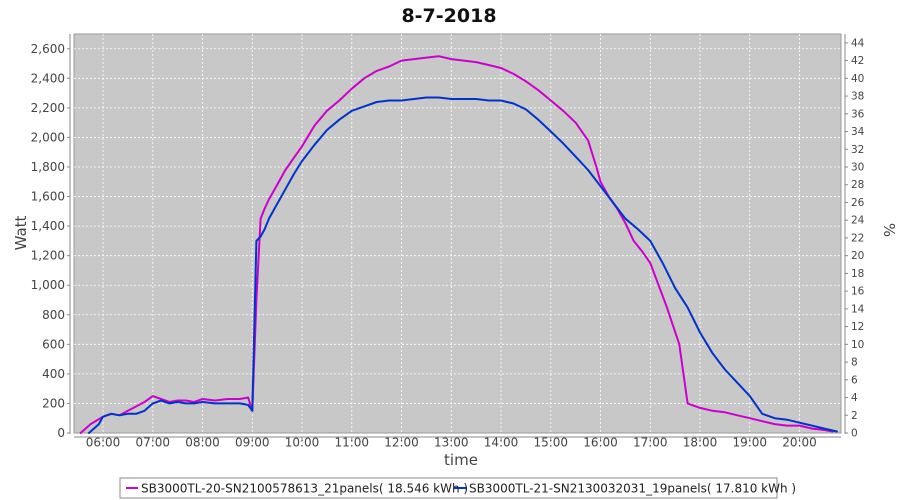 The height and width of the screenshot is (500, 900). Describe the element at coordinates (858, 292) in the screenshot. I see `y2-tick-label: 16` at that location.